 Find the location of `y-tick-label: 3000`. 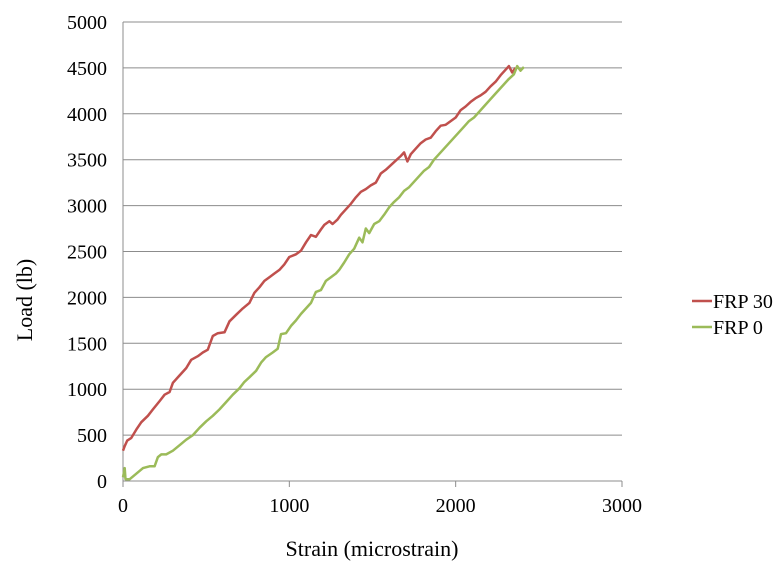

y-tick-label: 3000 is located at coordinates (87, 207).